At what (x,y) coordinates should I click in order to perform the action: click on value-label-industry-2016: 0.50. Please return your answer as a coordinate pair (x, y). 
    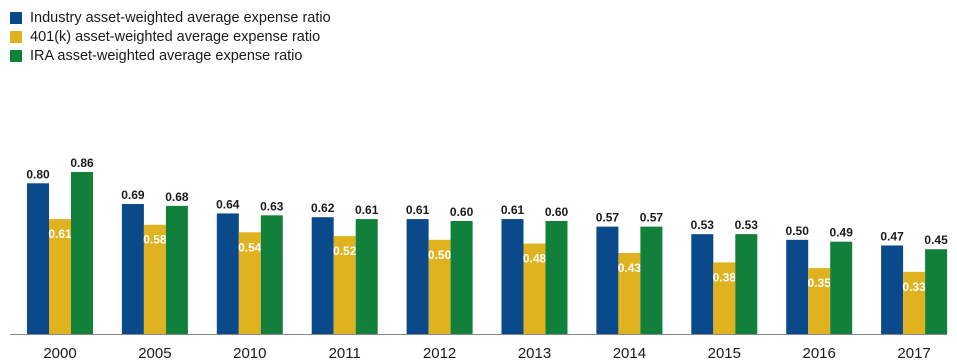
    Looking at the image, I should click on (798, 231).